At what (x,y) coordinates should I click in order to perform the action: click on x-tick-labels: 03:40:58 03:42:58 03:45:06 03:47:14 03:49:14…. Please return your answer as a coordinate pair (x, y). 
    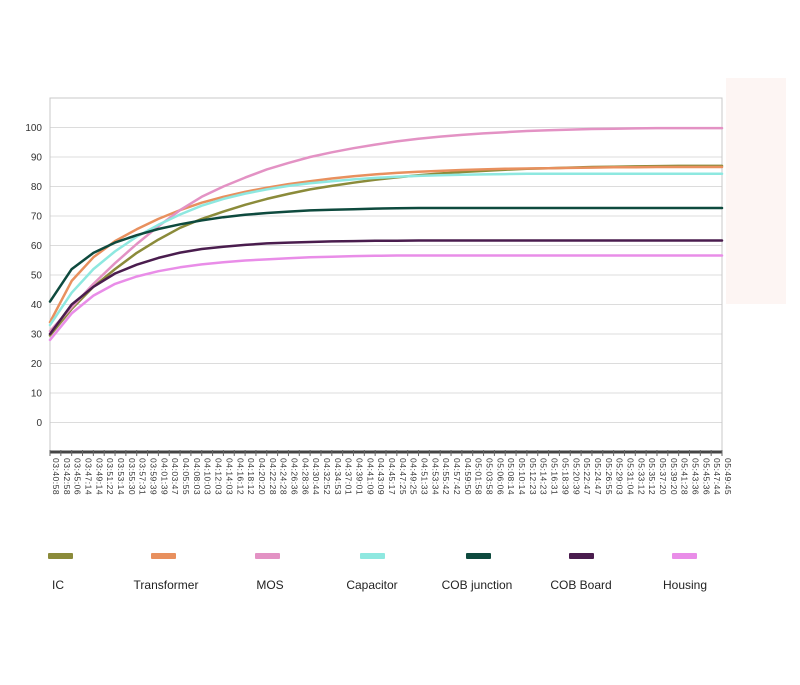
    Looking at the image, I should click on (392, 476).